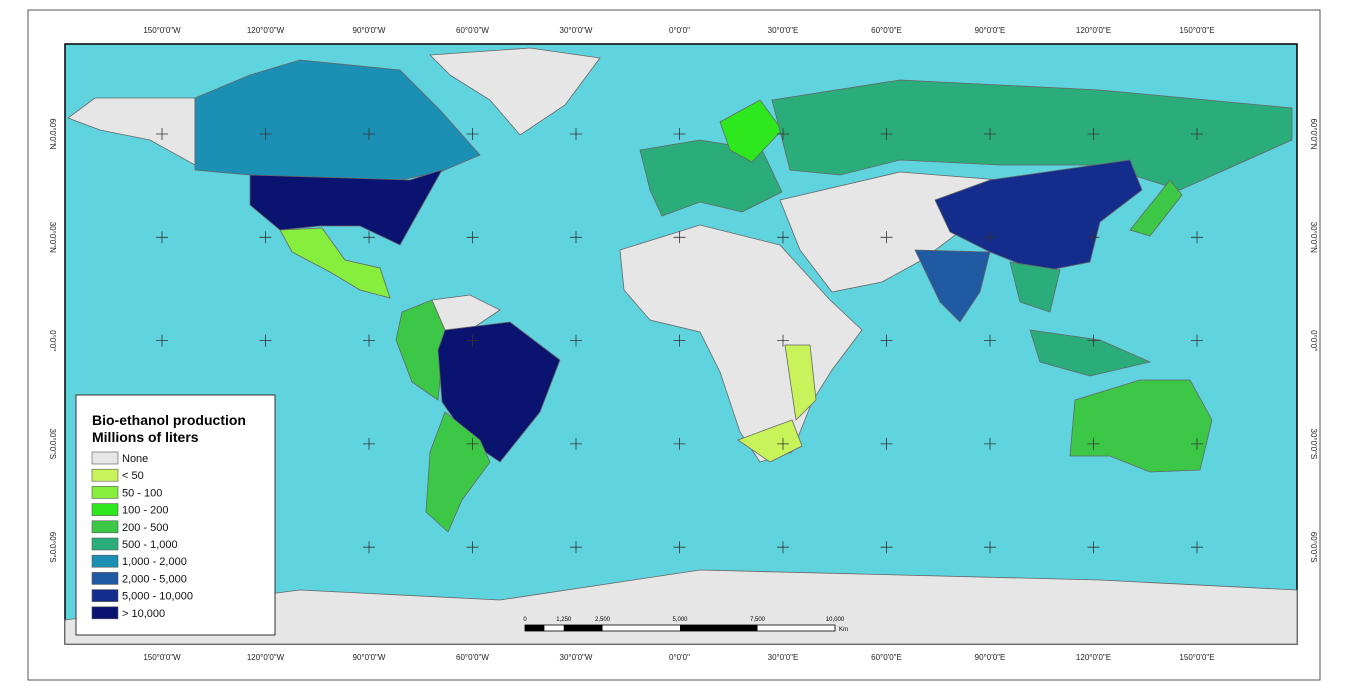 This screenshot has height=697, width=1350. I want to click on latitude-label-right: 60°0'0"S, so click(1313, 547).